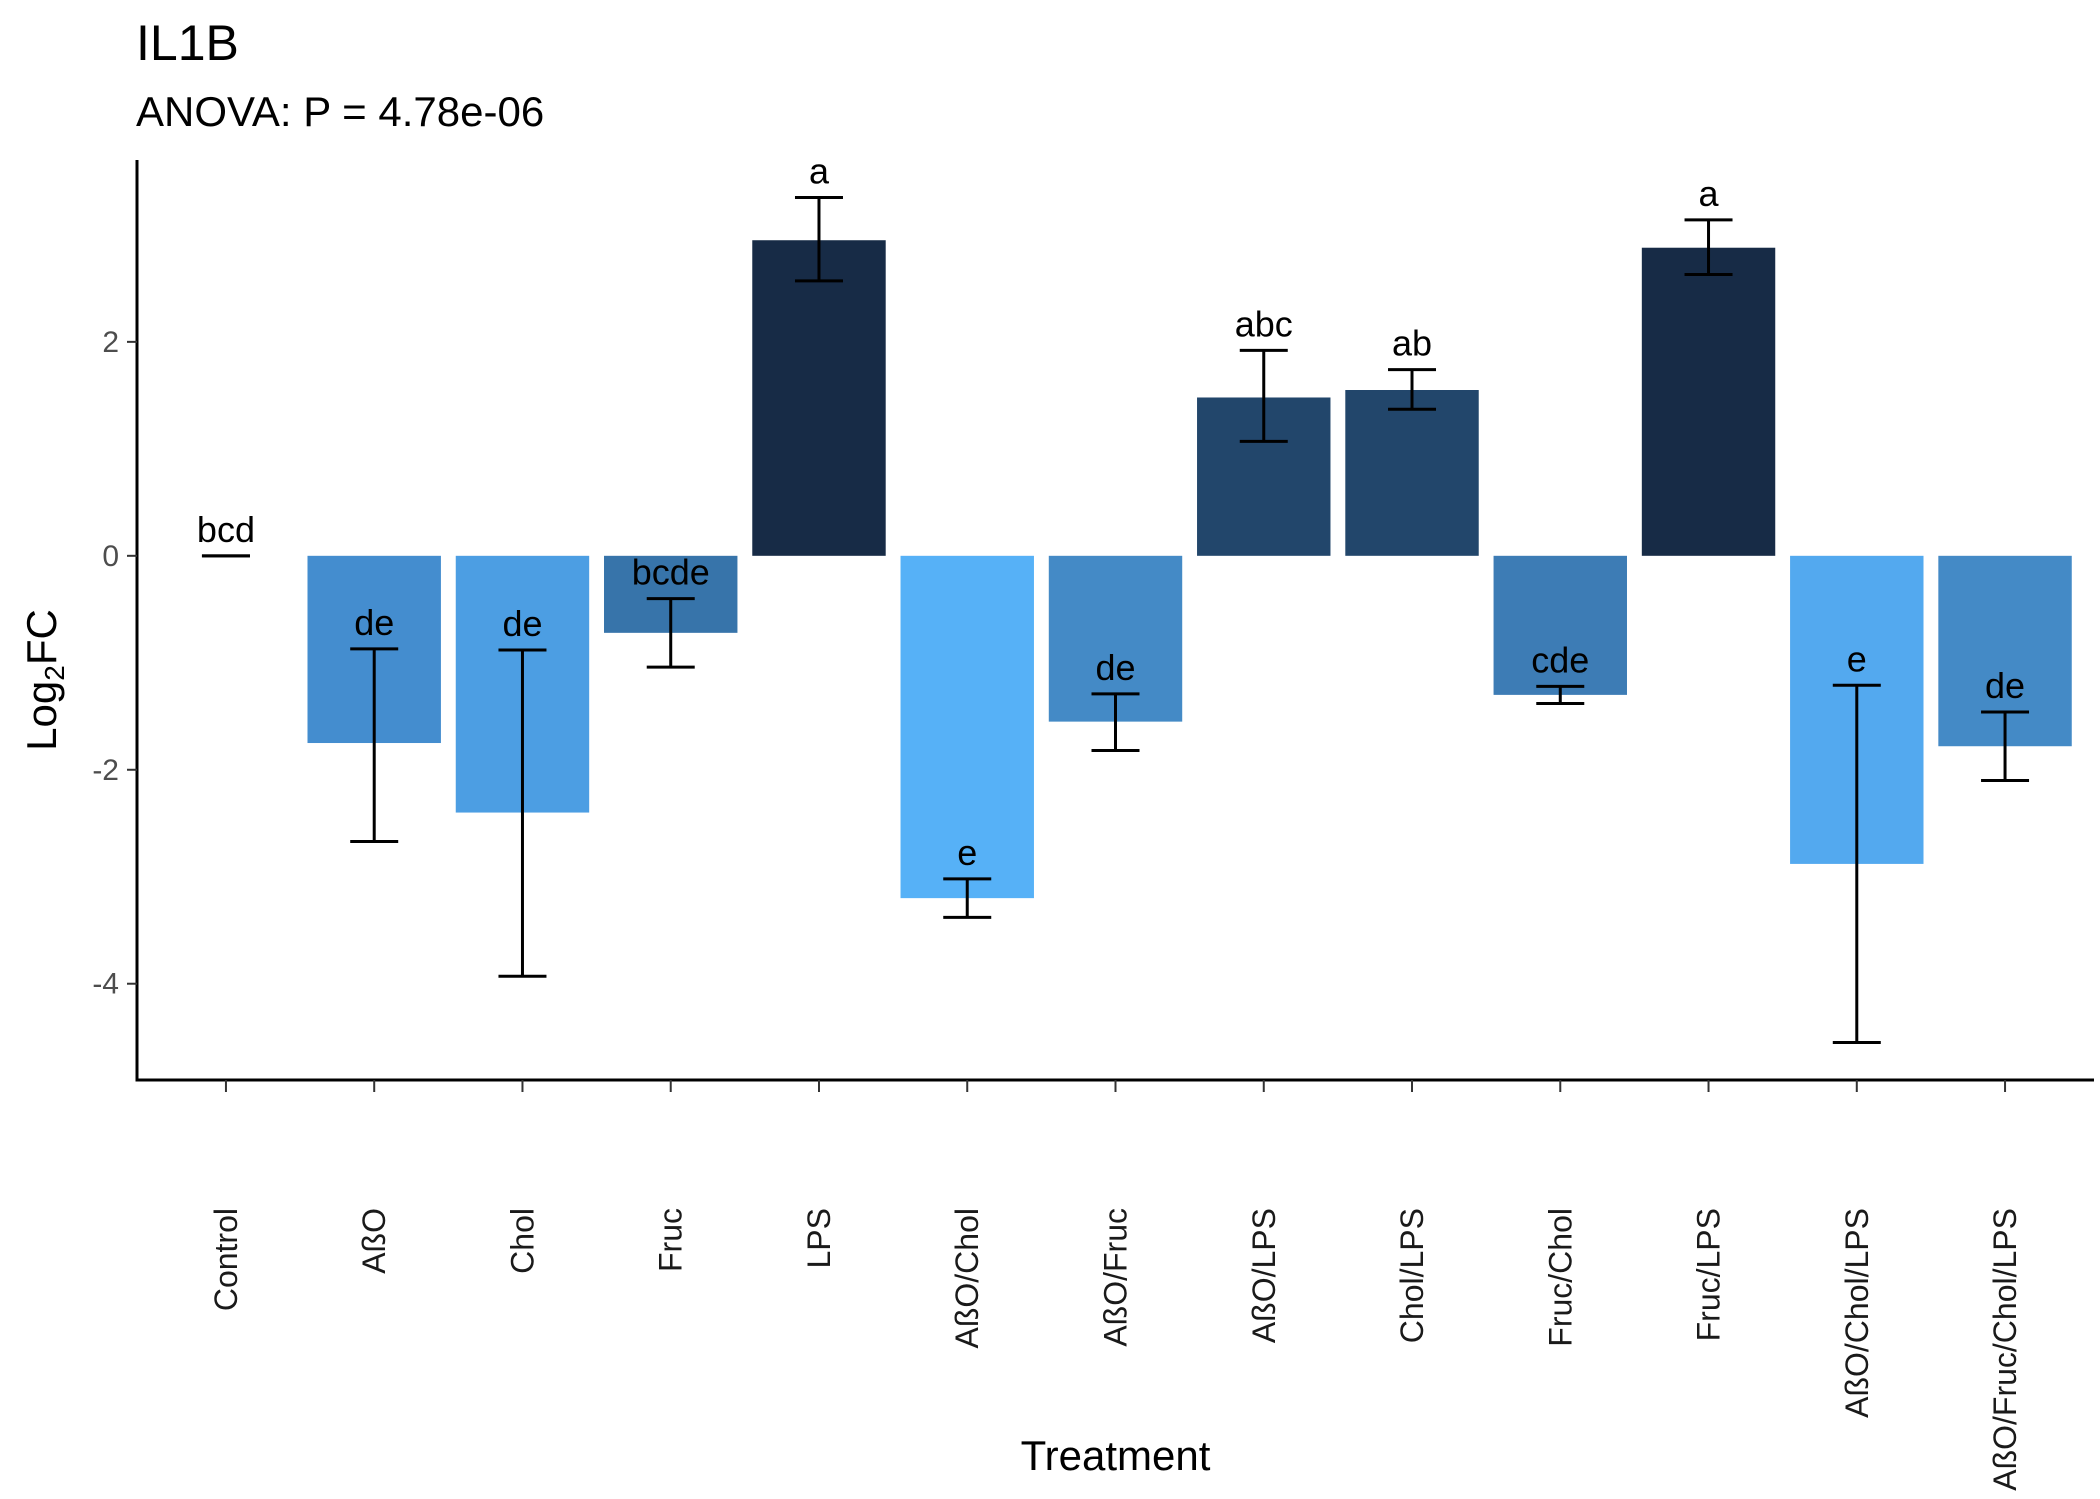 Image resolution: width=2100 pixels, height=1499 pixels. What do you see at coordinates (967, 1278) in the screenshot?
I see `x-tick-label: AßO/Chol` at bounding box center [967, 1278].